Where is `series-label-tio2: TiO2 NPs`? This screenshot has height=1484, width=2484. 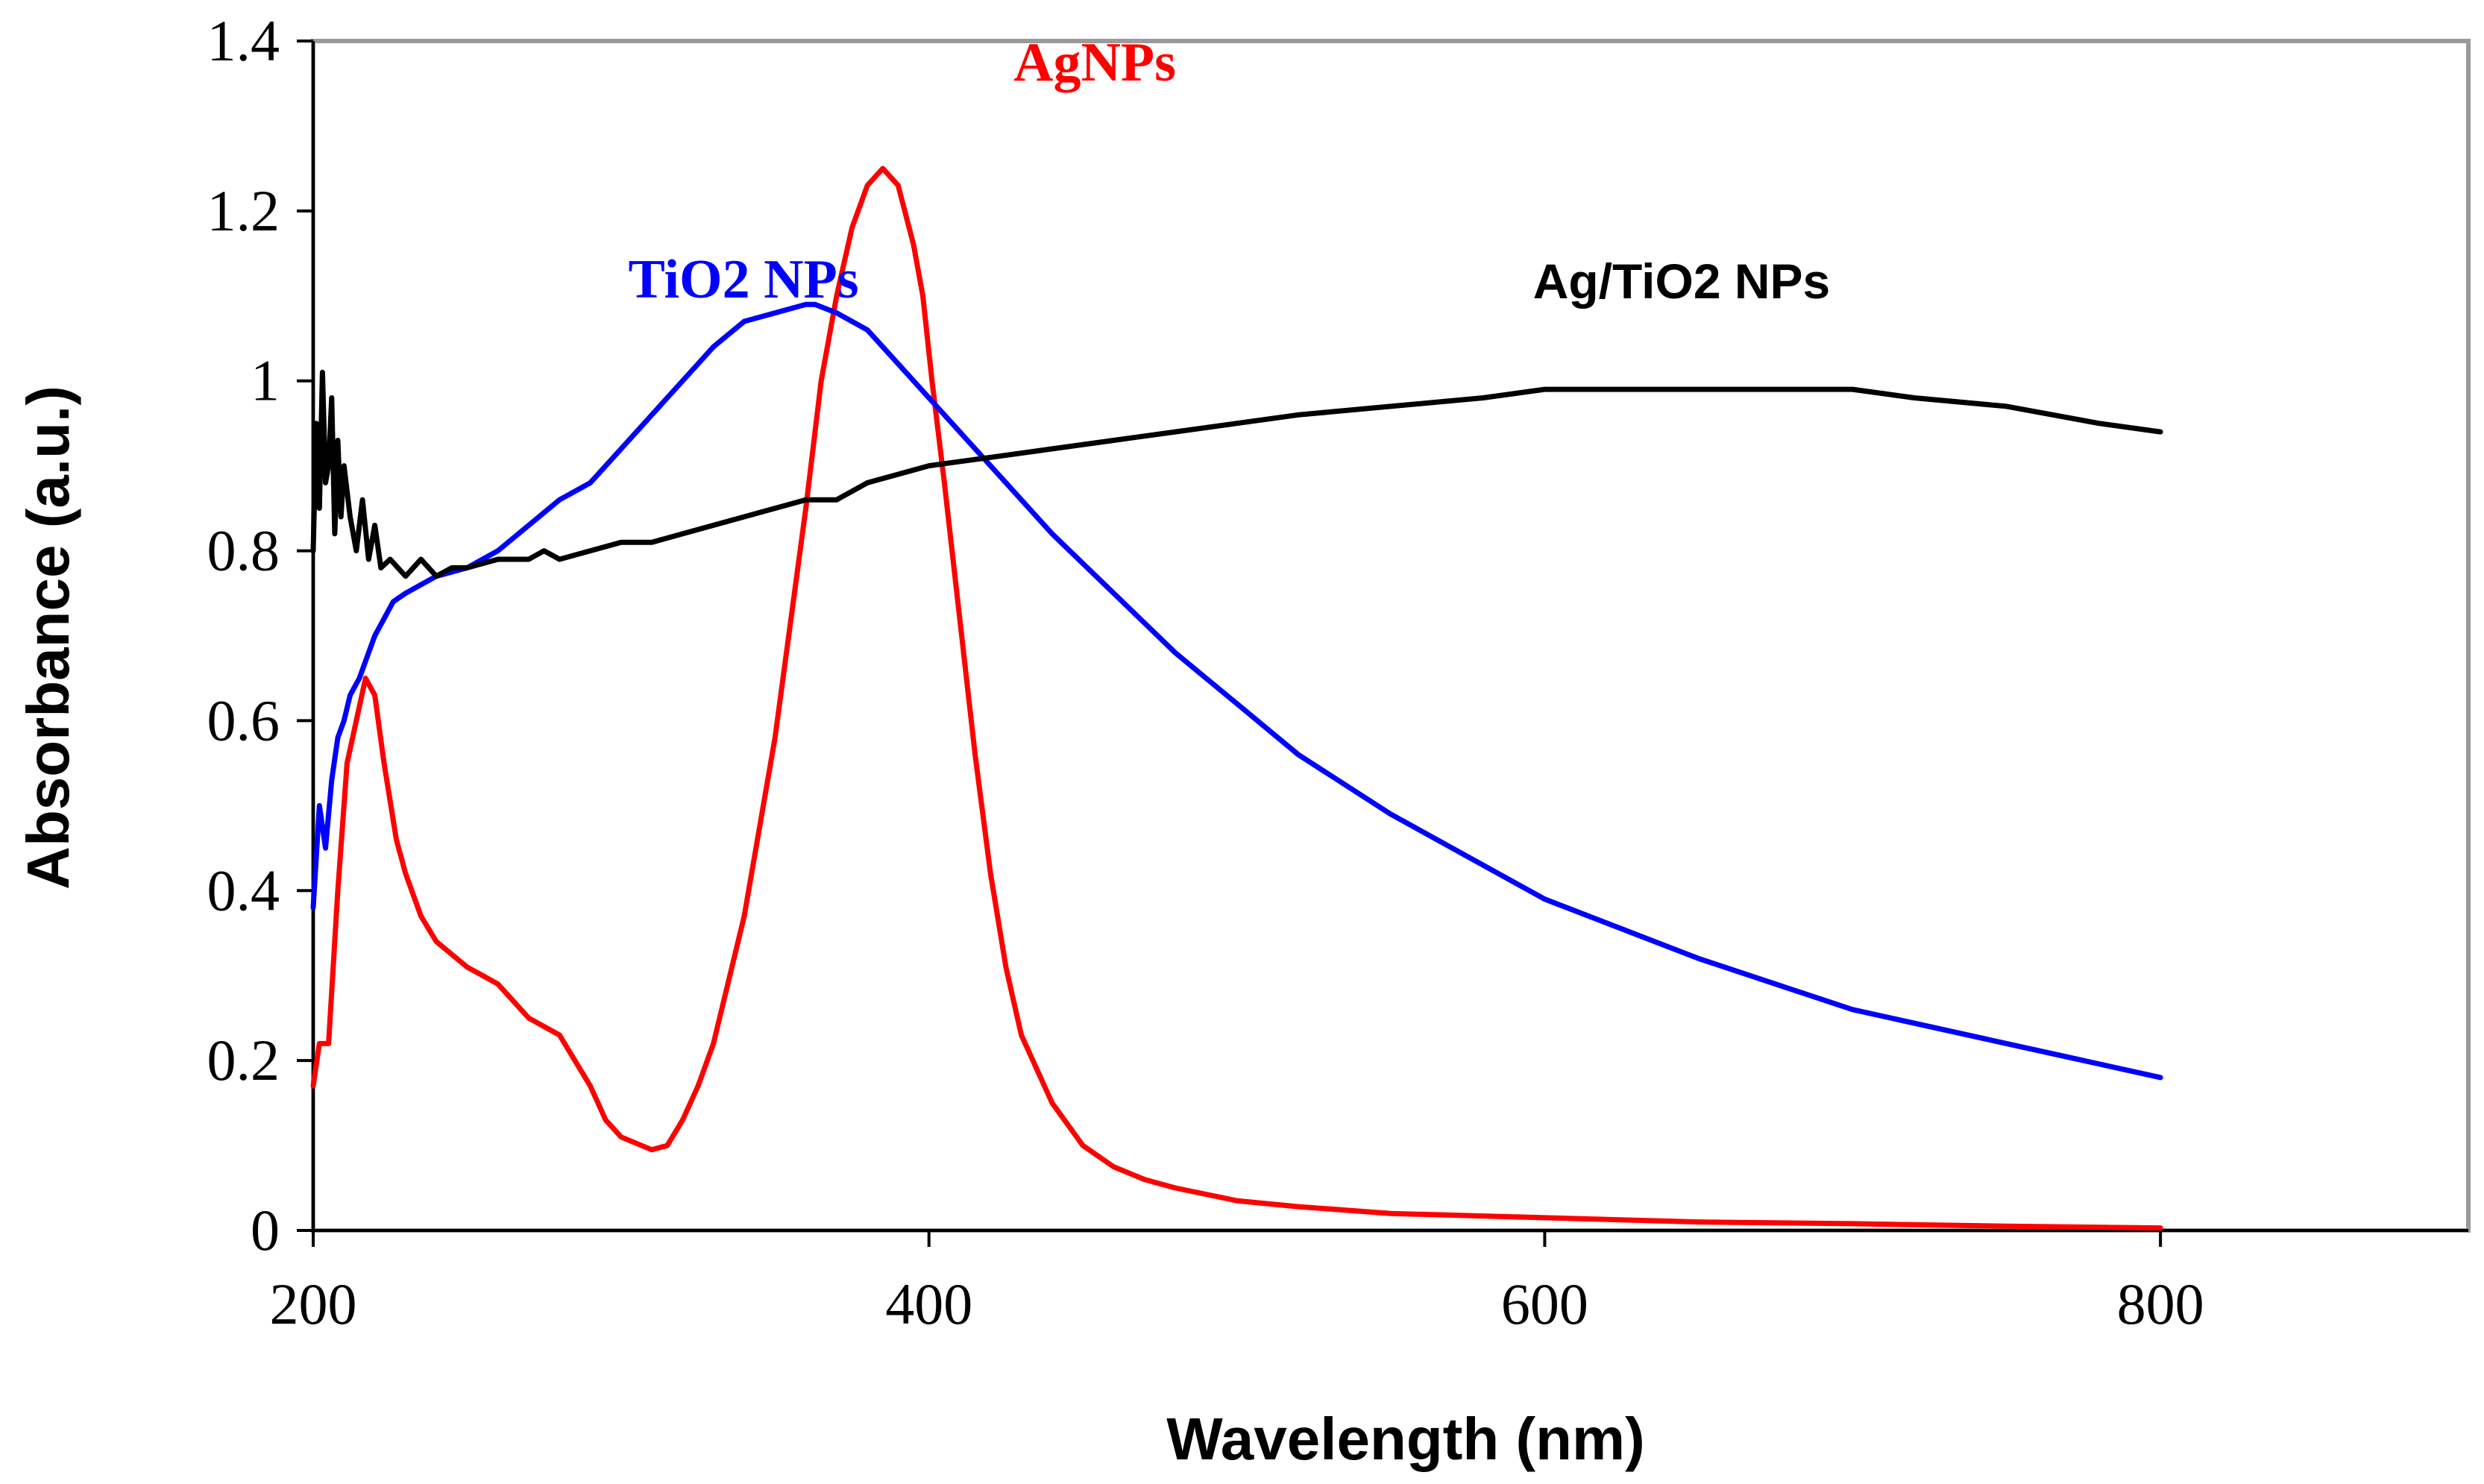 series-label-tio2: TiO2 NPs is located at coordinates (743, 279).